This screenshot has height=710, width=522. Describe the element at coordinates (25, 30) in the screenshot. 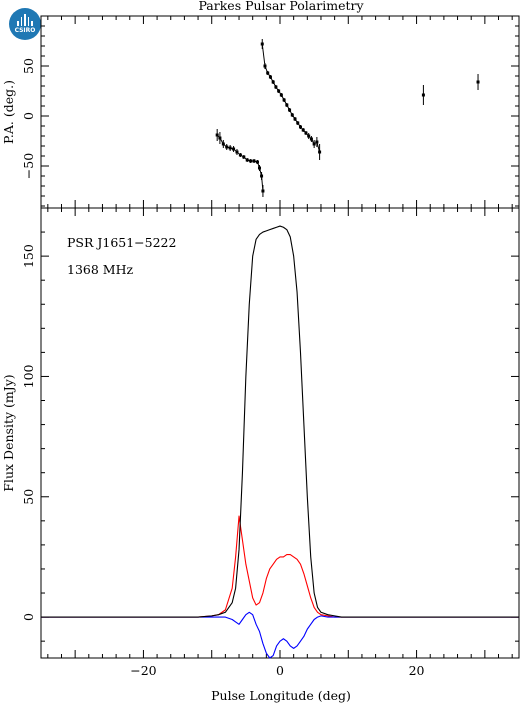

I see `logo-text: CSIRO` at that location.